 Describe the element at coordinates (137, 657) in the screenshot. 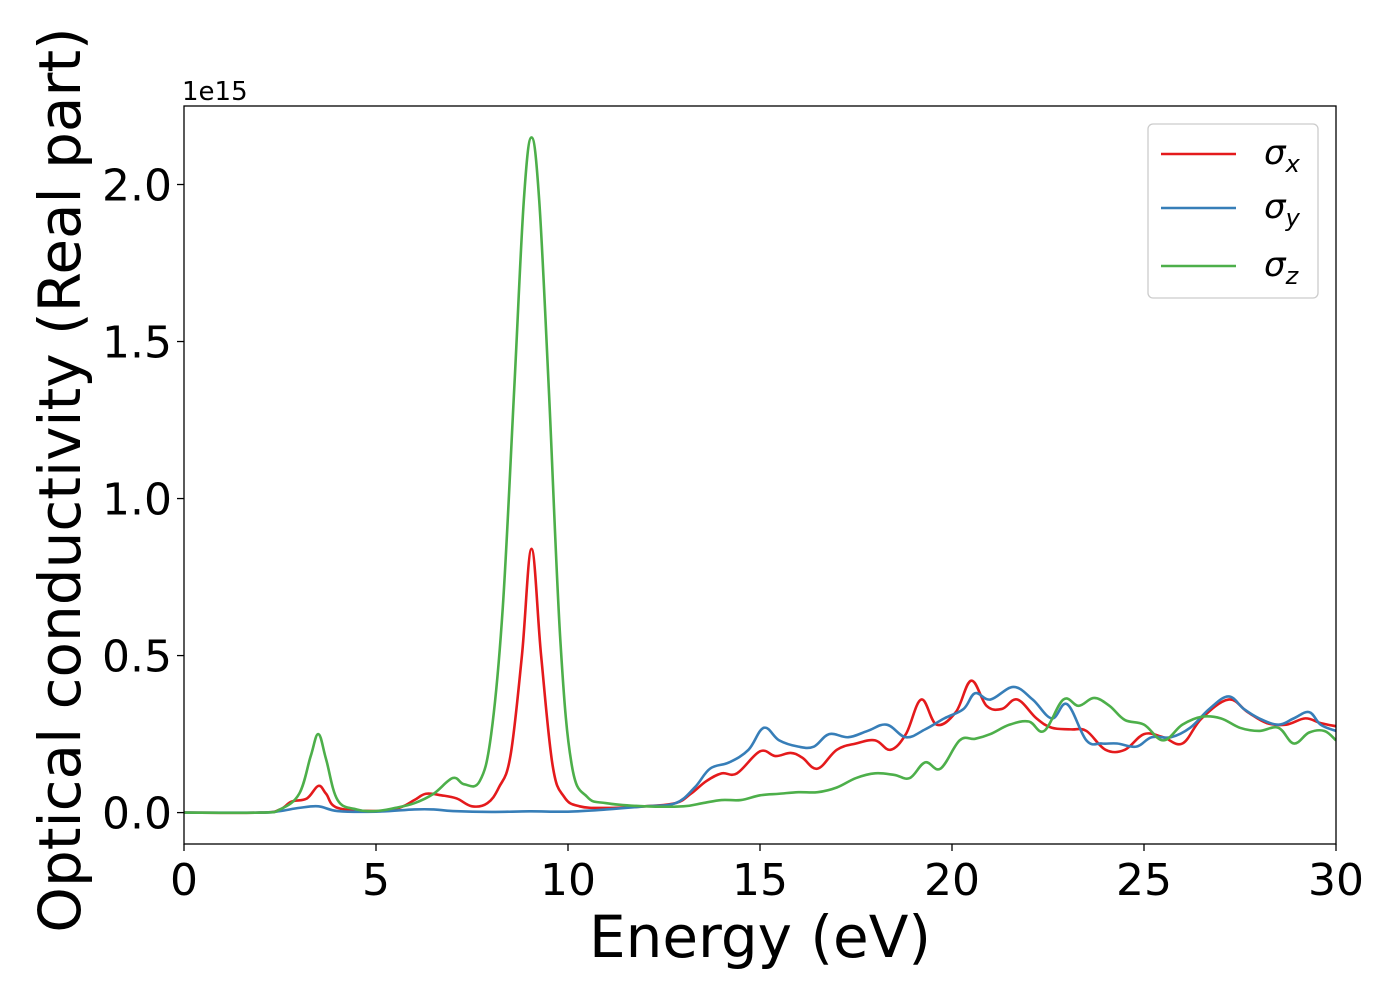

I see `y-tick-label: 0.5` at that location.